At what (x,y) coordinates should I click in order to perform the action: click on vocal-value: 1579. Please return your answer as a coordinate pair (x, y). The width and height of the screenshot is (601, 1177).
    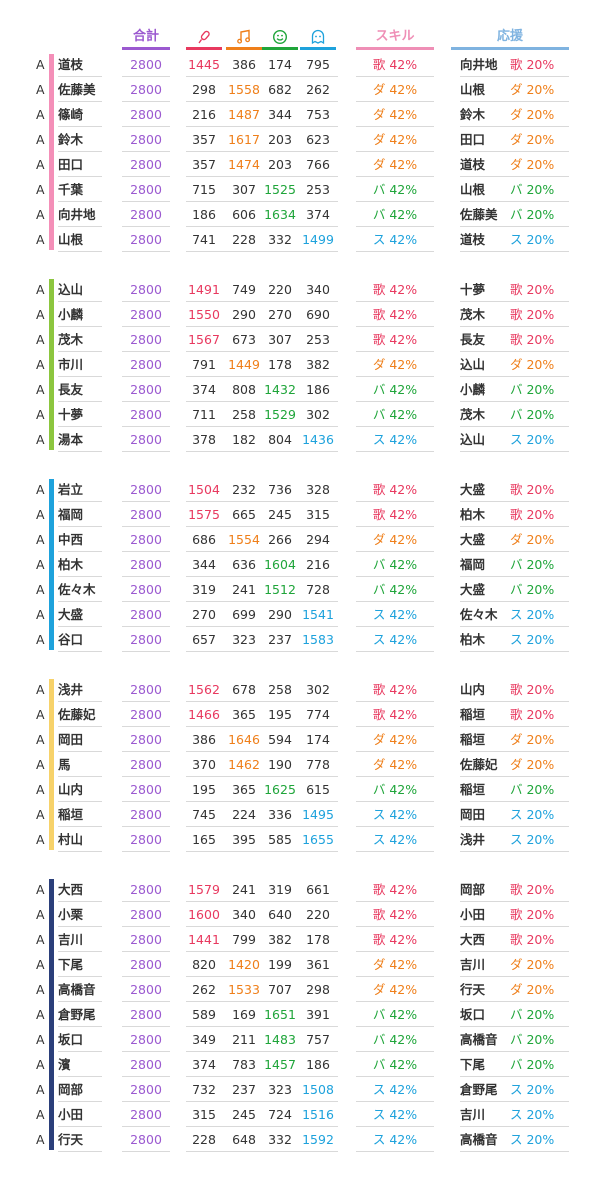
    Looking at the image, I should click on (204, 889).